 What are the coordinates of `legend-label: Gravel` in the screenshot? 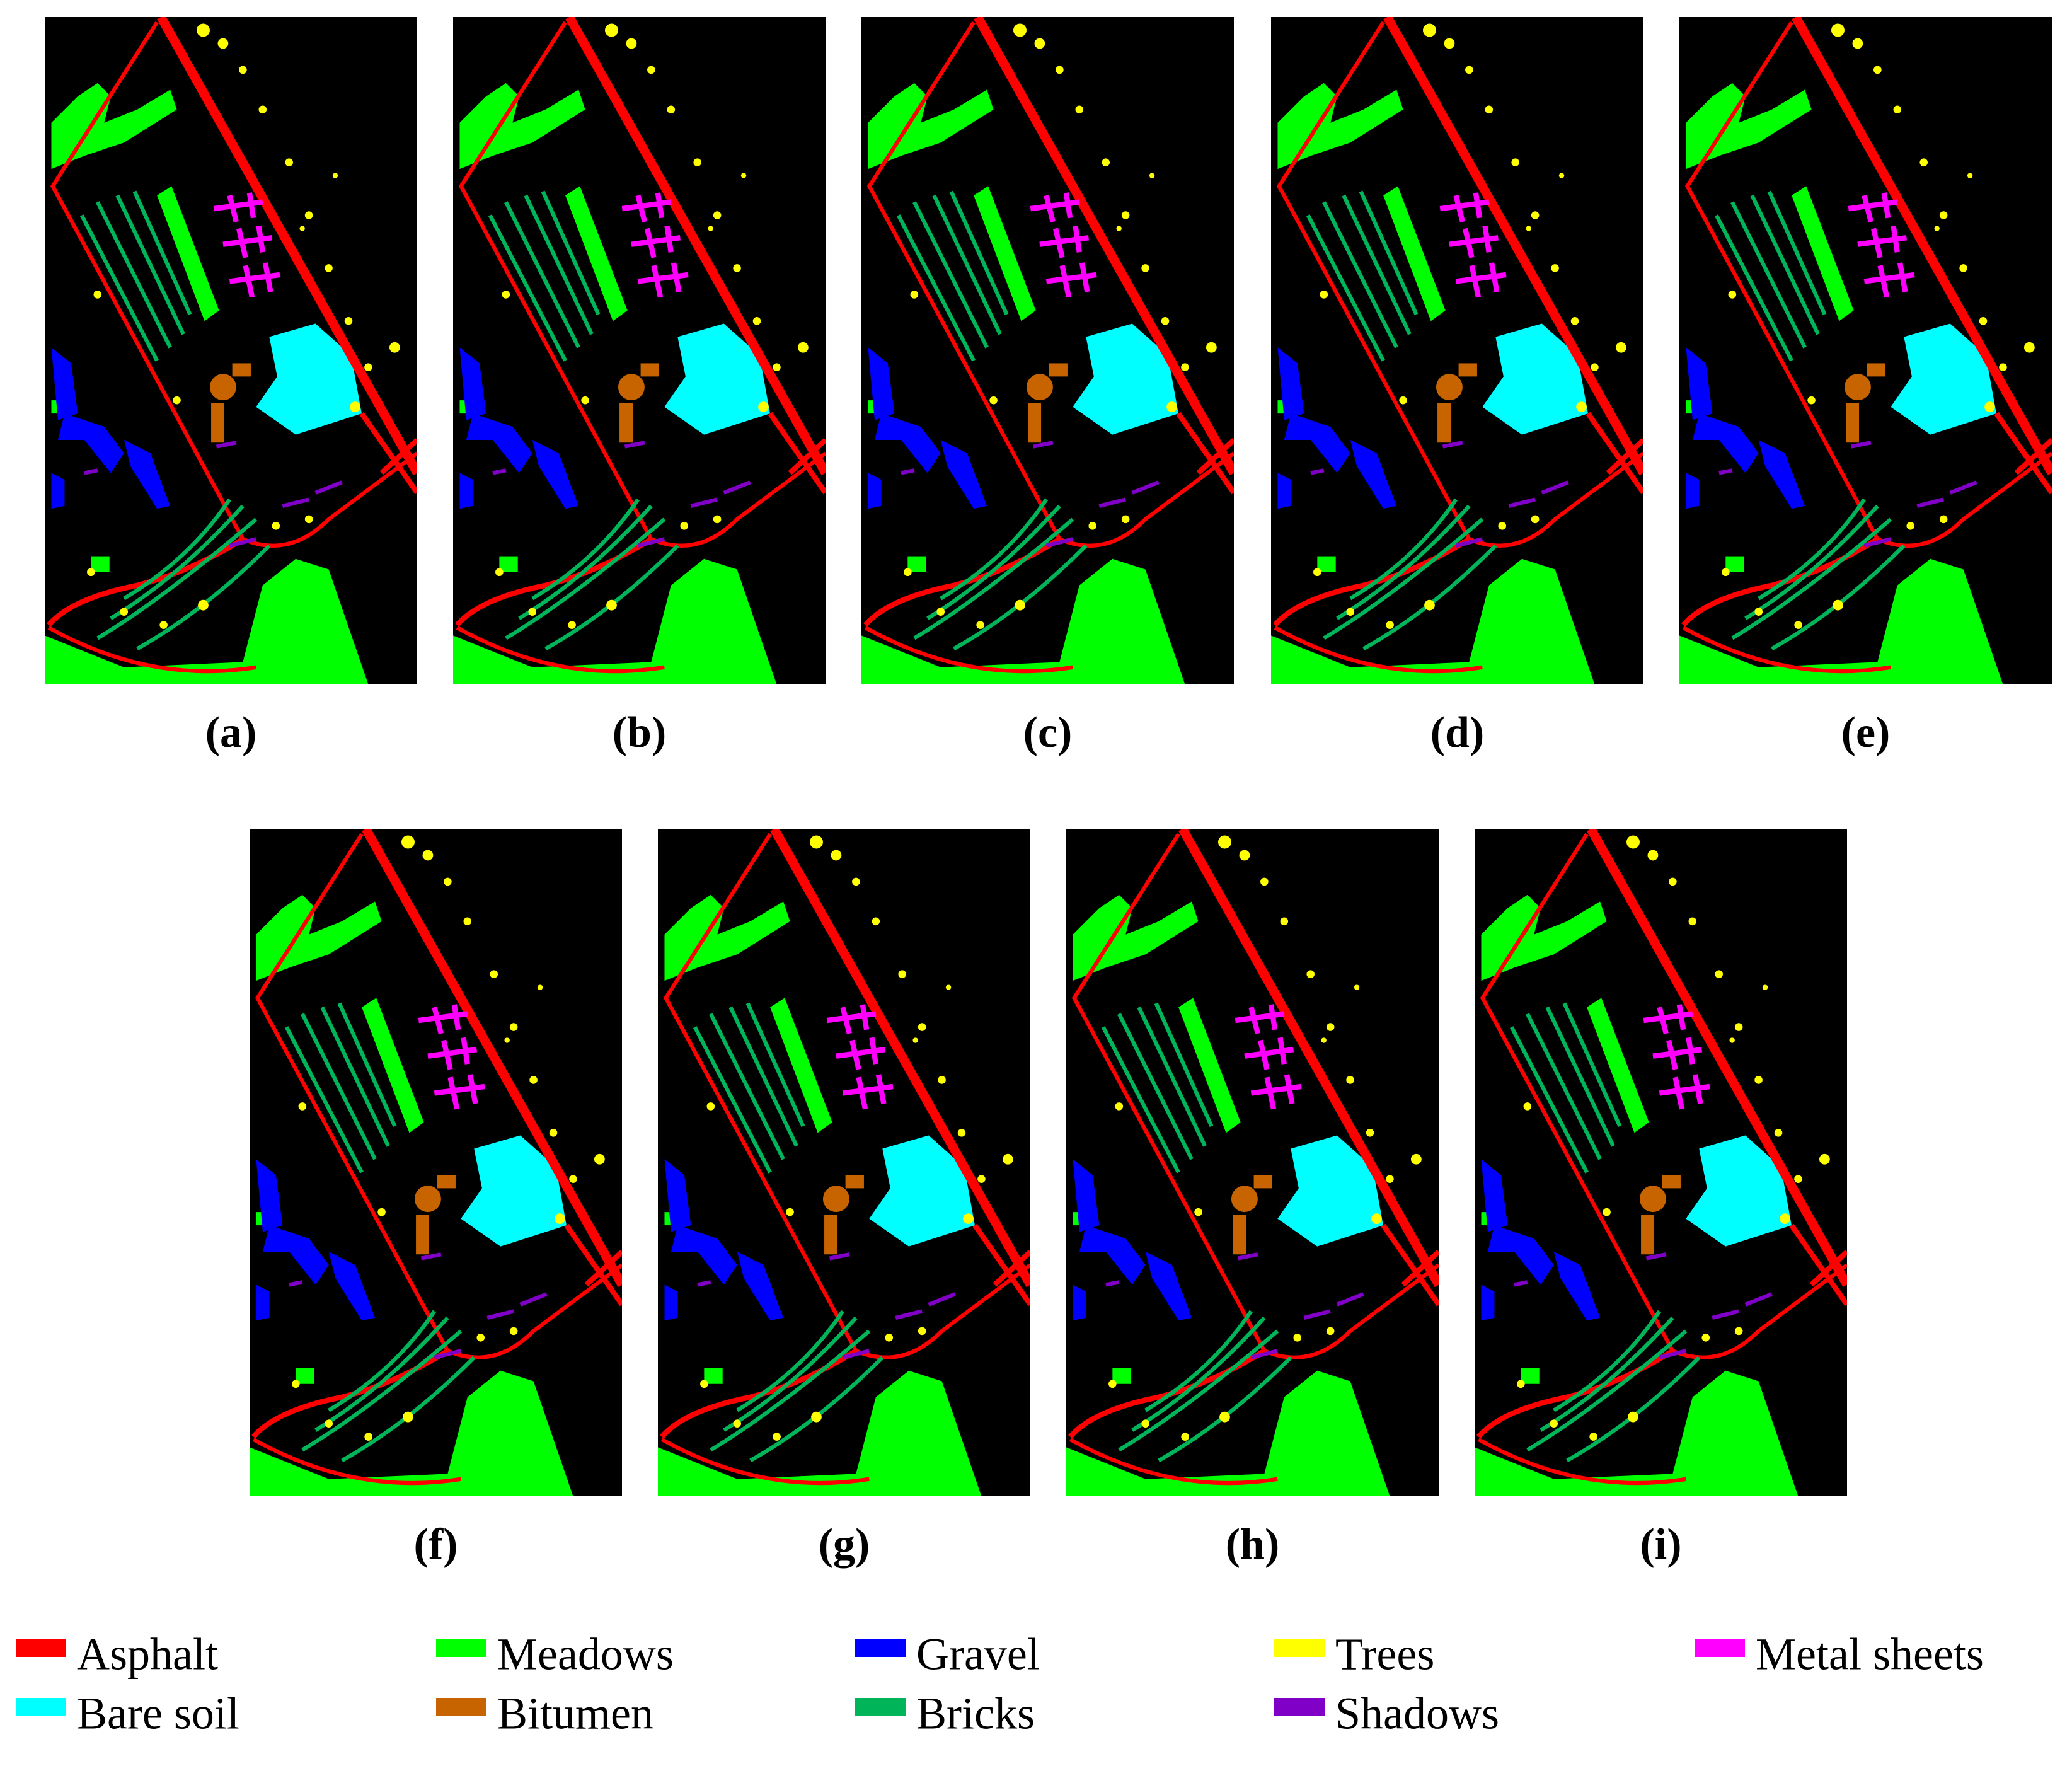 It's located at (978, 1655).